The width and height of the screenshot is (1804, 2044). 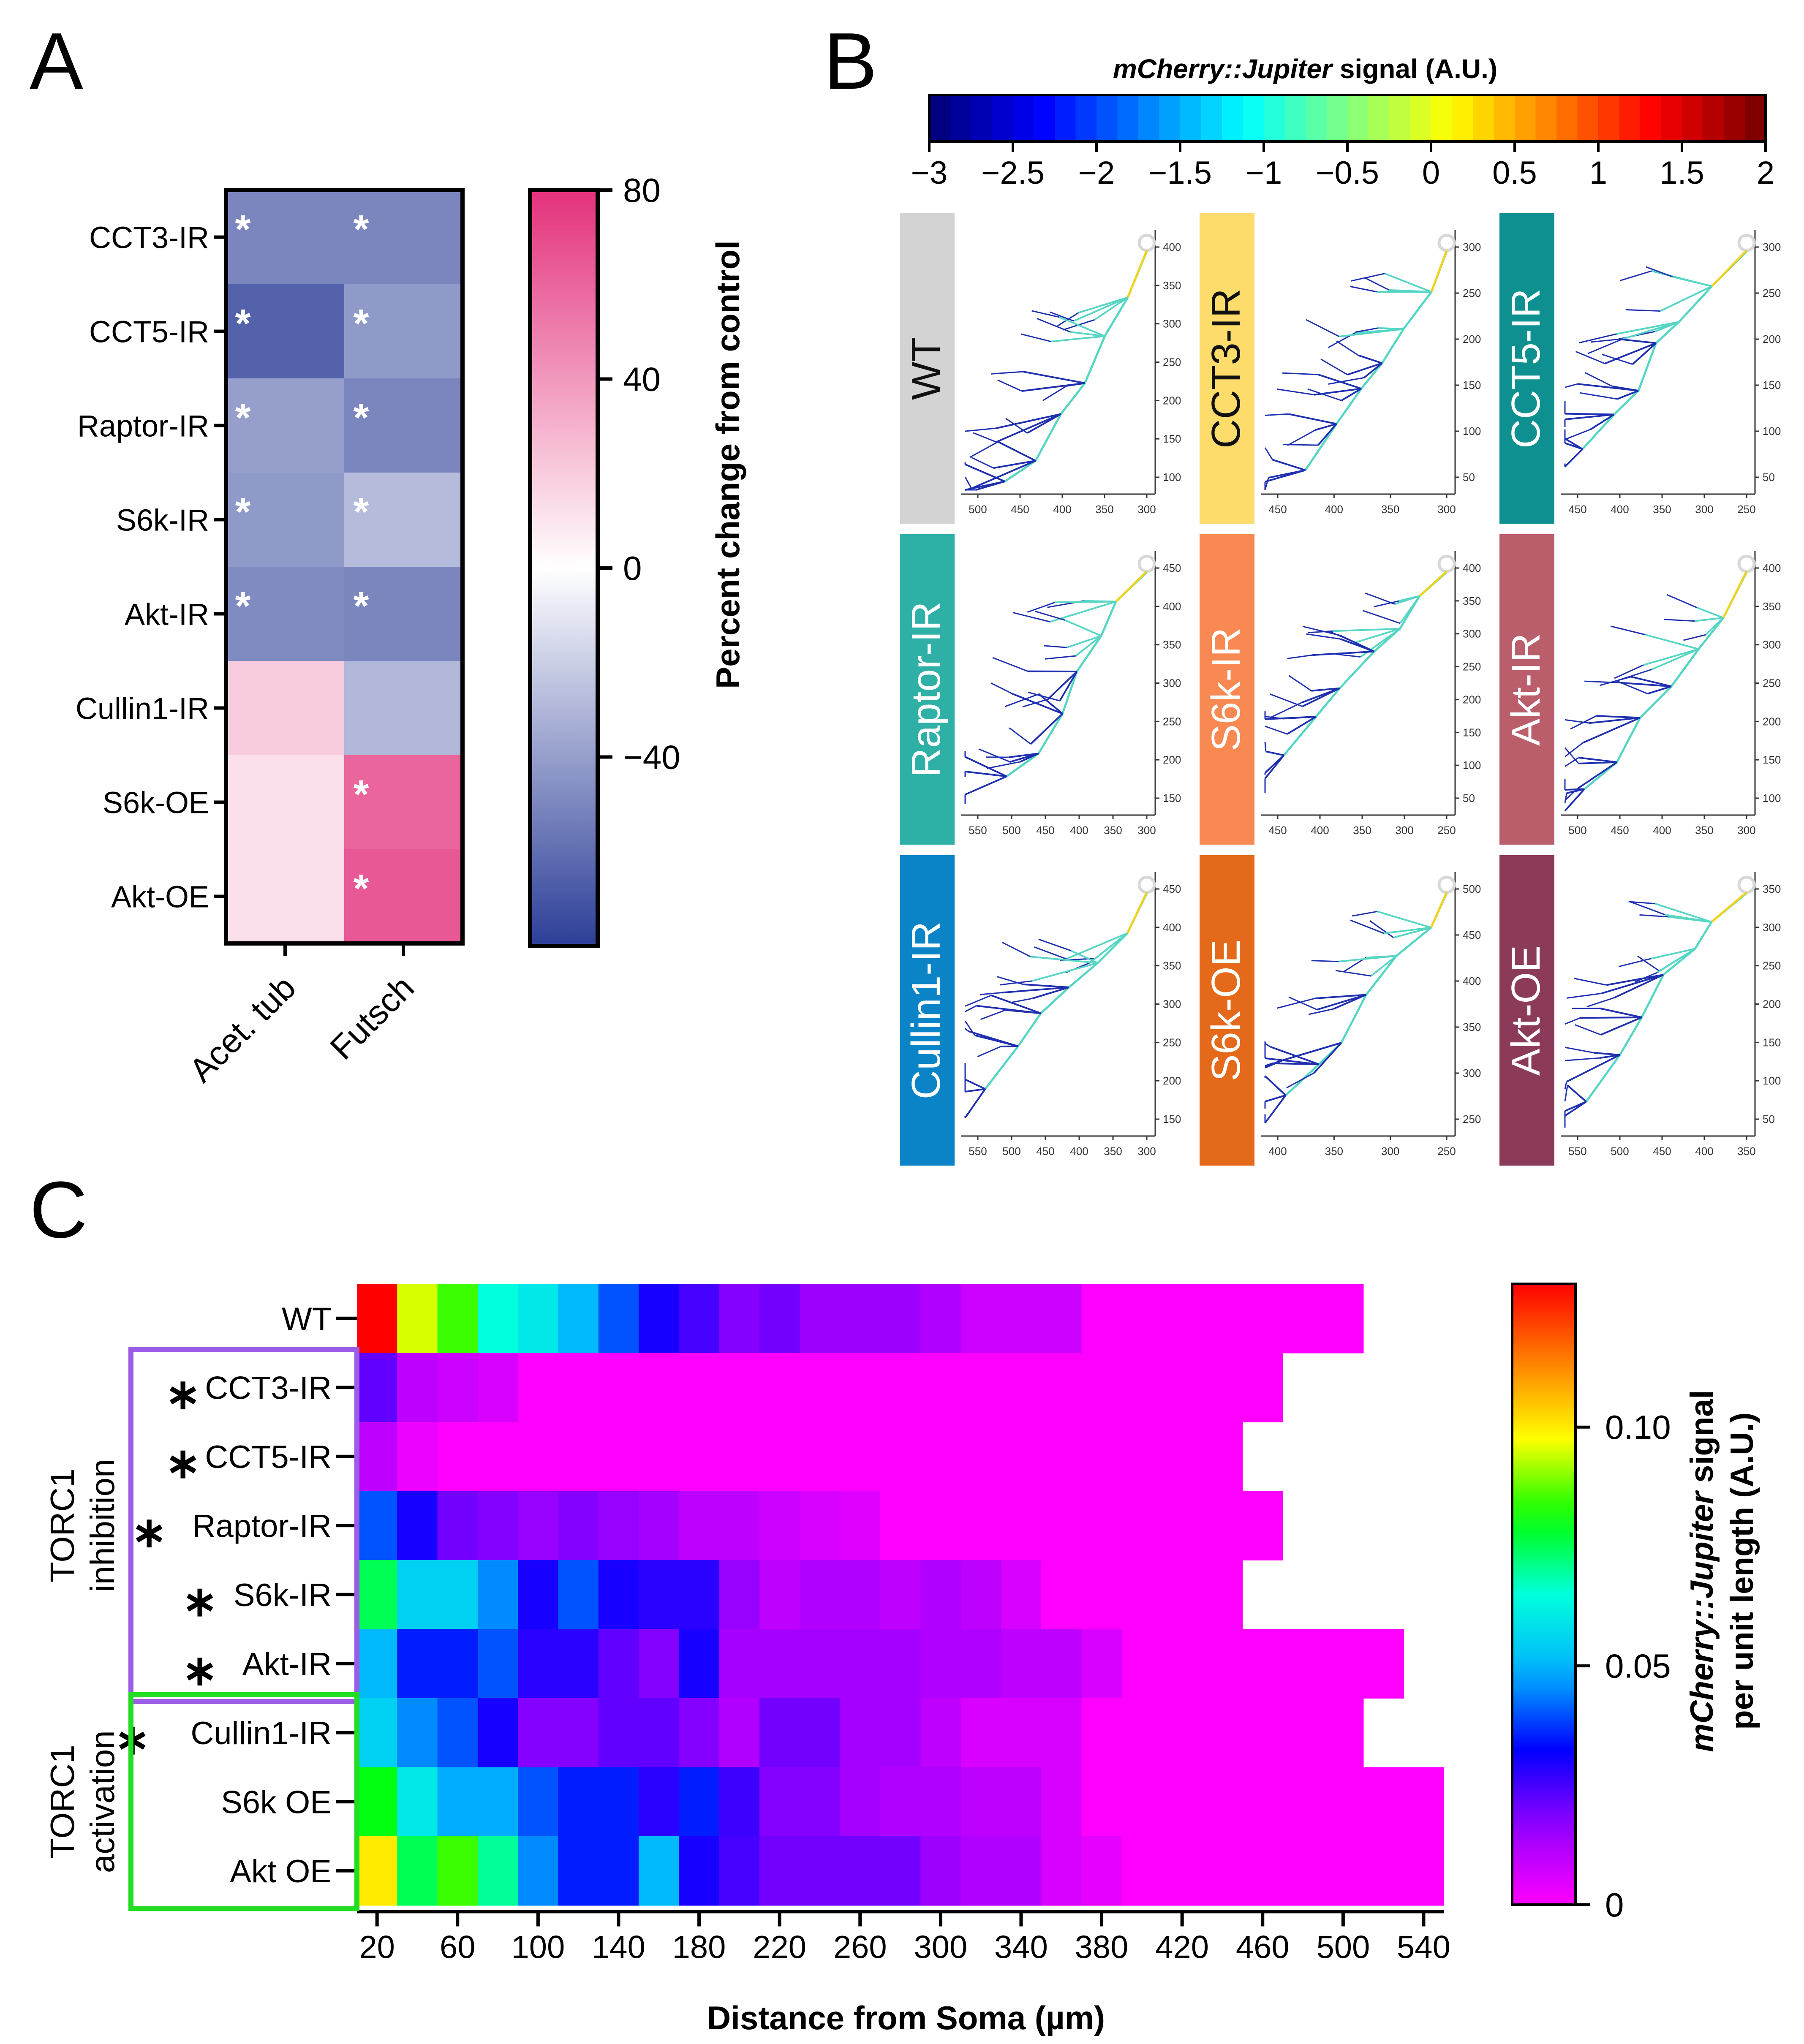 I want to click on tile-y-tick-label: 450, so click(x=1172, y=568).